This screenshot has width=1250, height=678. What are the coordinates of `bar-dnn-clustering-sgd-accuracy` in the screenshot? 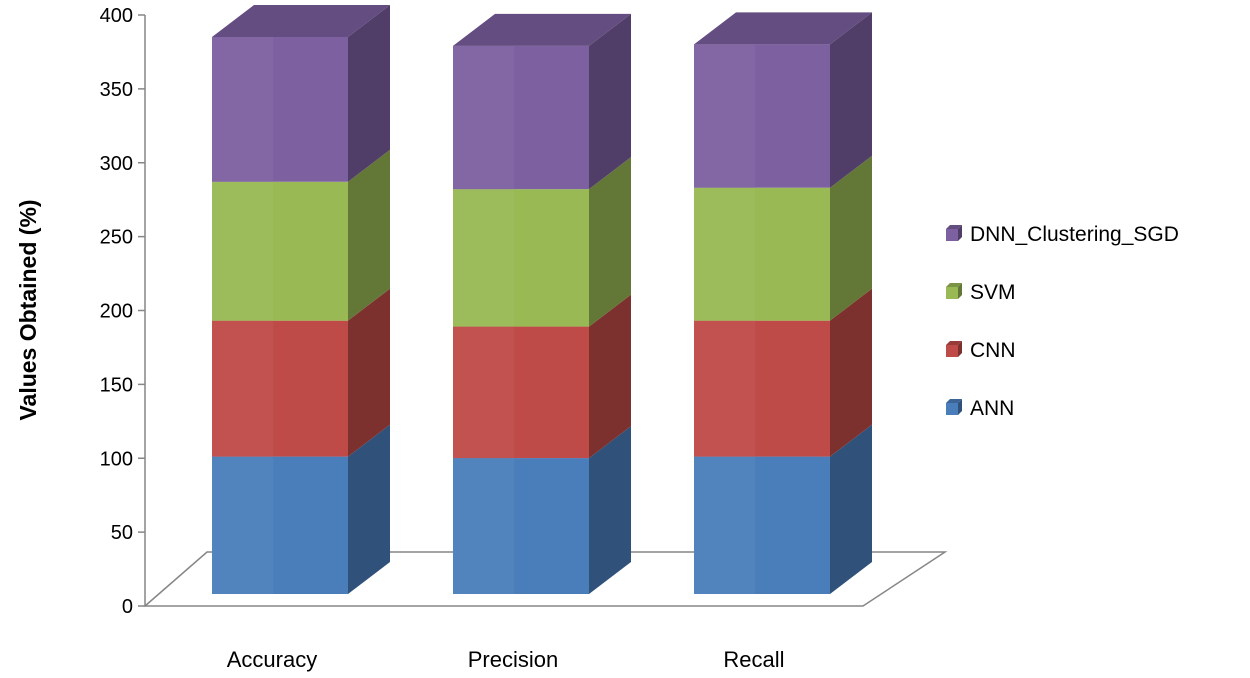 It's located at (301, 93).